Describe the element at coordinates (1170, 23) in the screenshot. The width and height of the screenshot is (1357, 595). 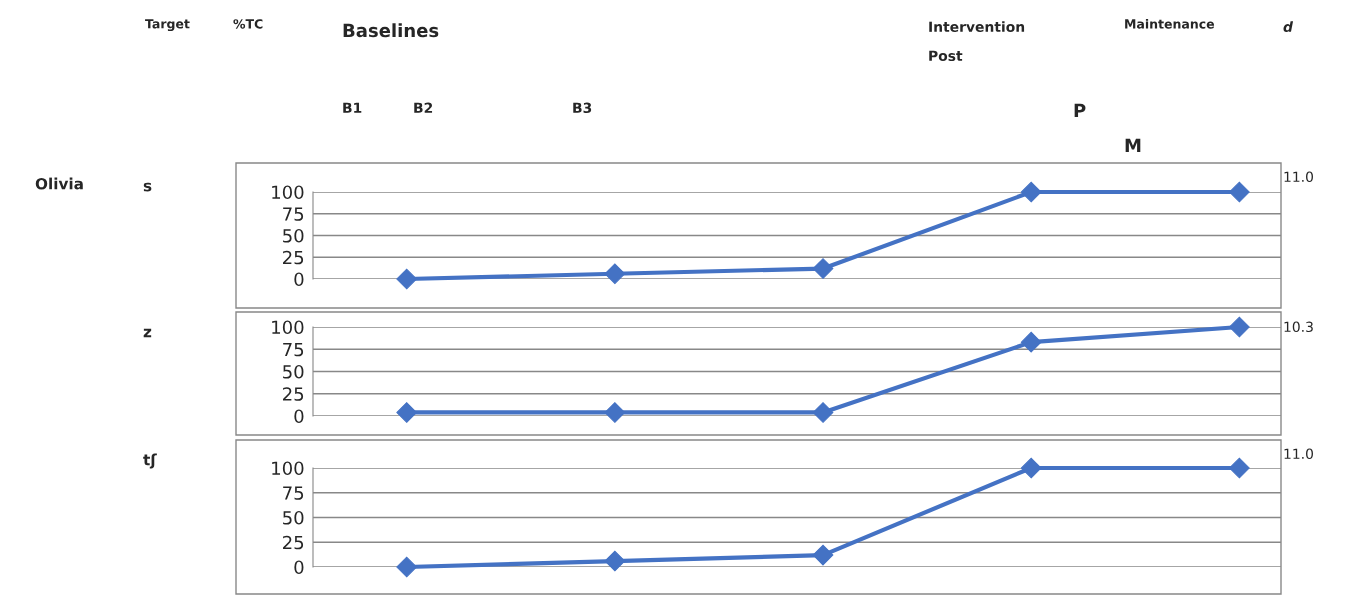
I see `text: Maintenance` at that location.